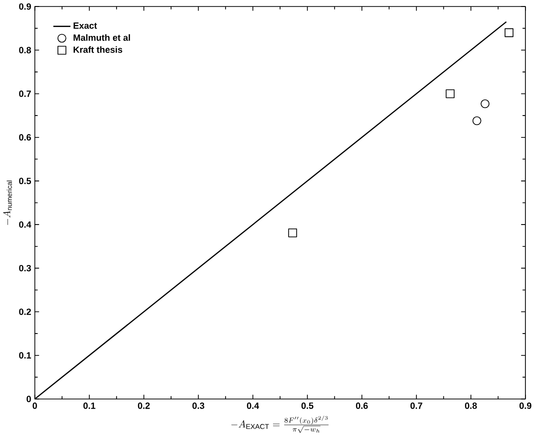  I want to click on y-tick-label: 0.3, so click(25, 268).